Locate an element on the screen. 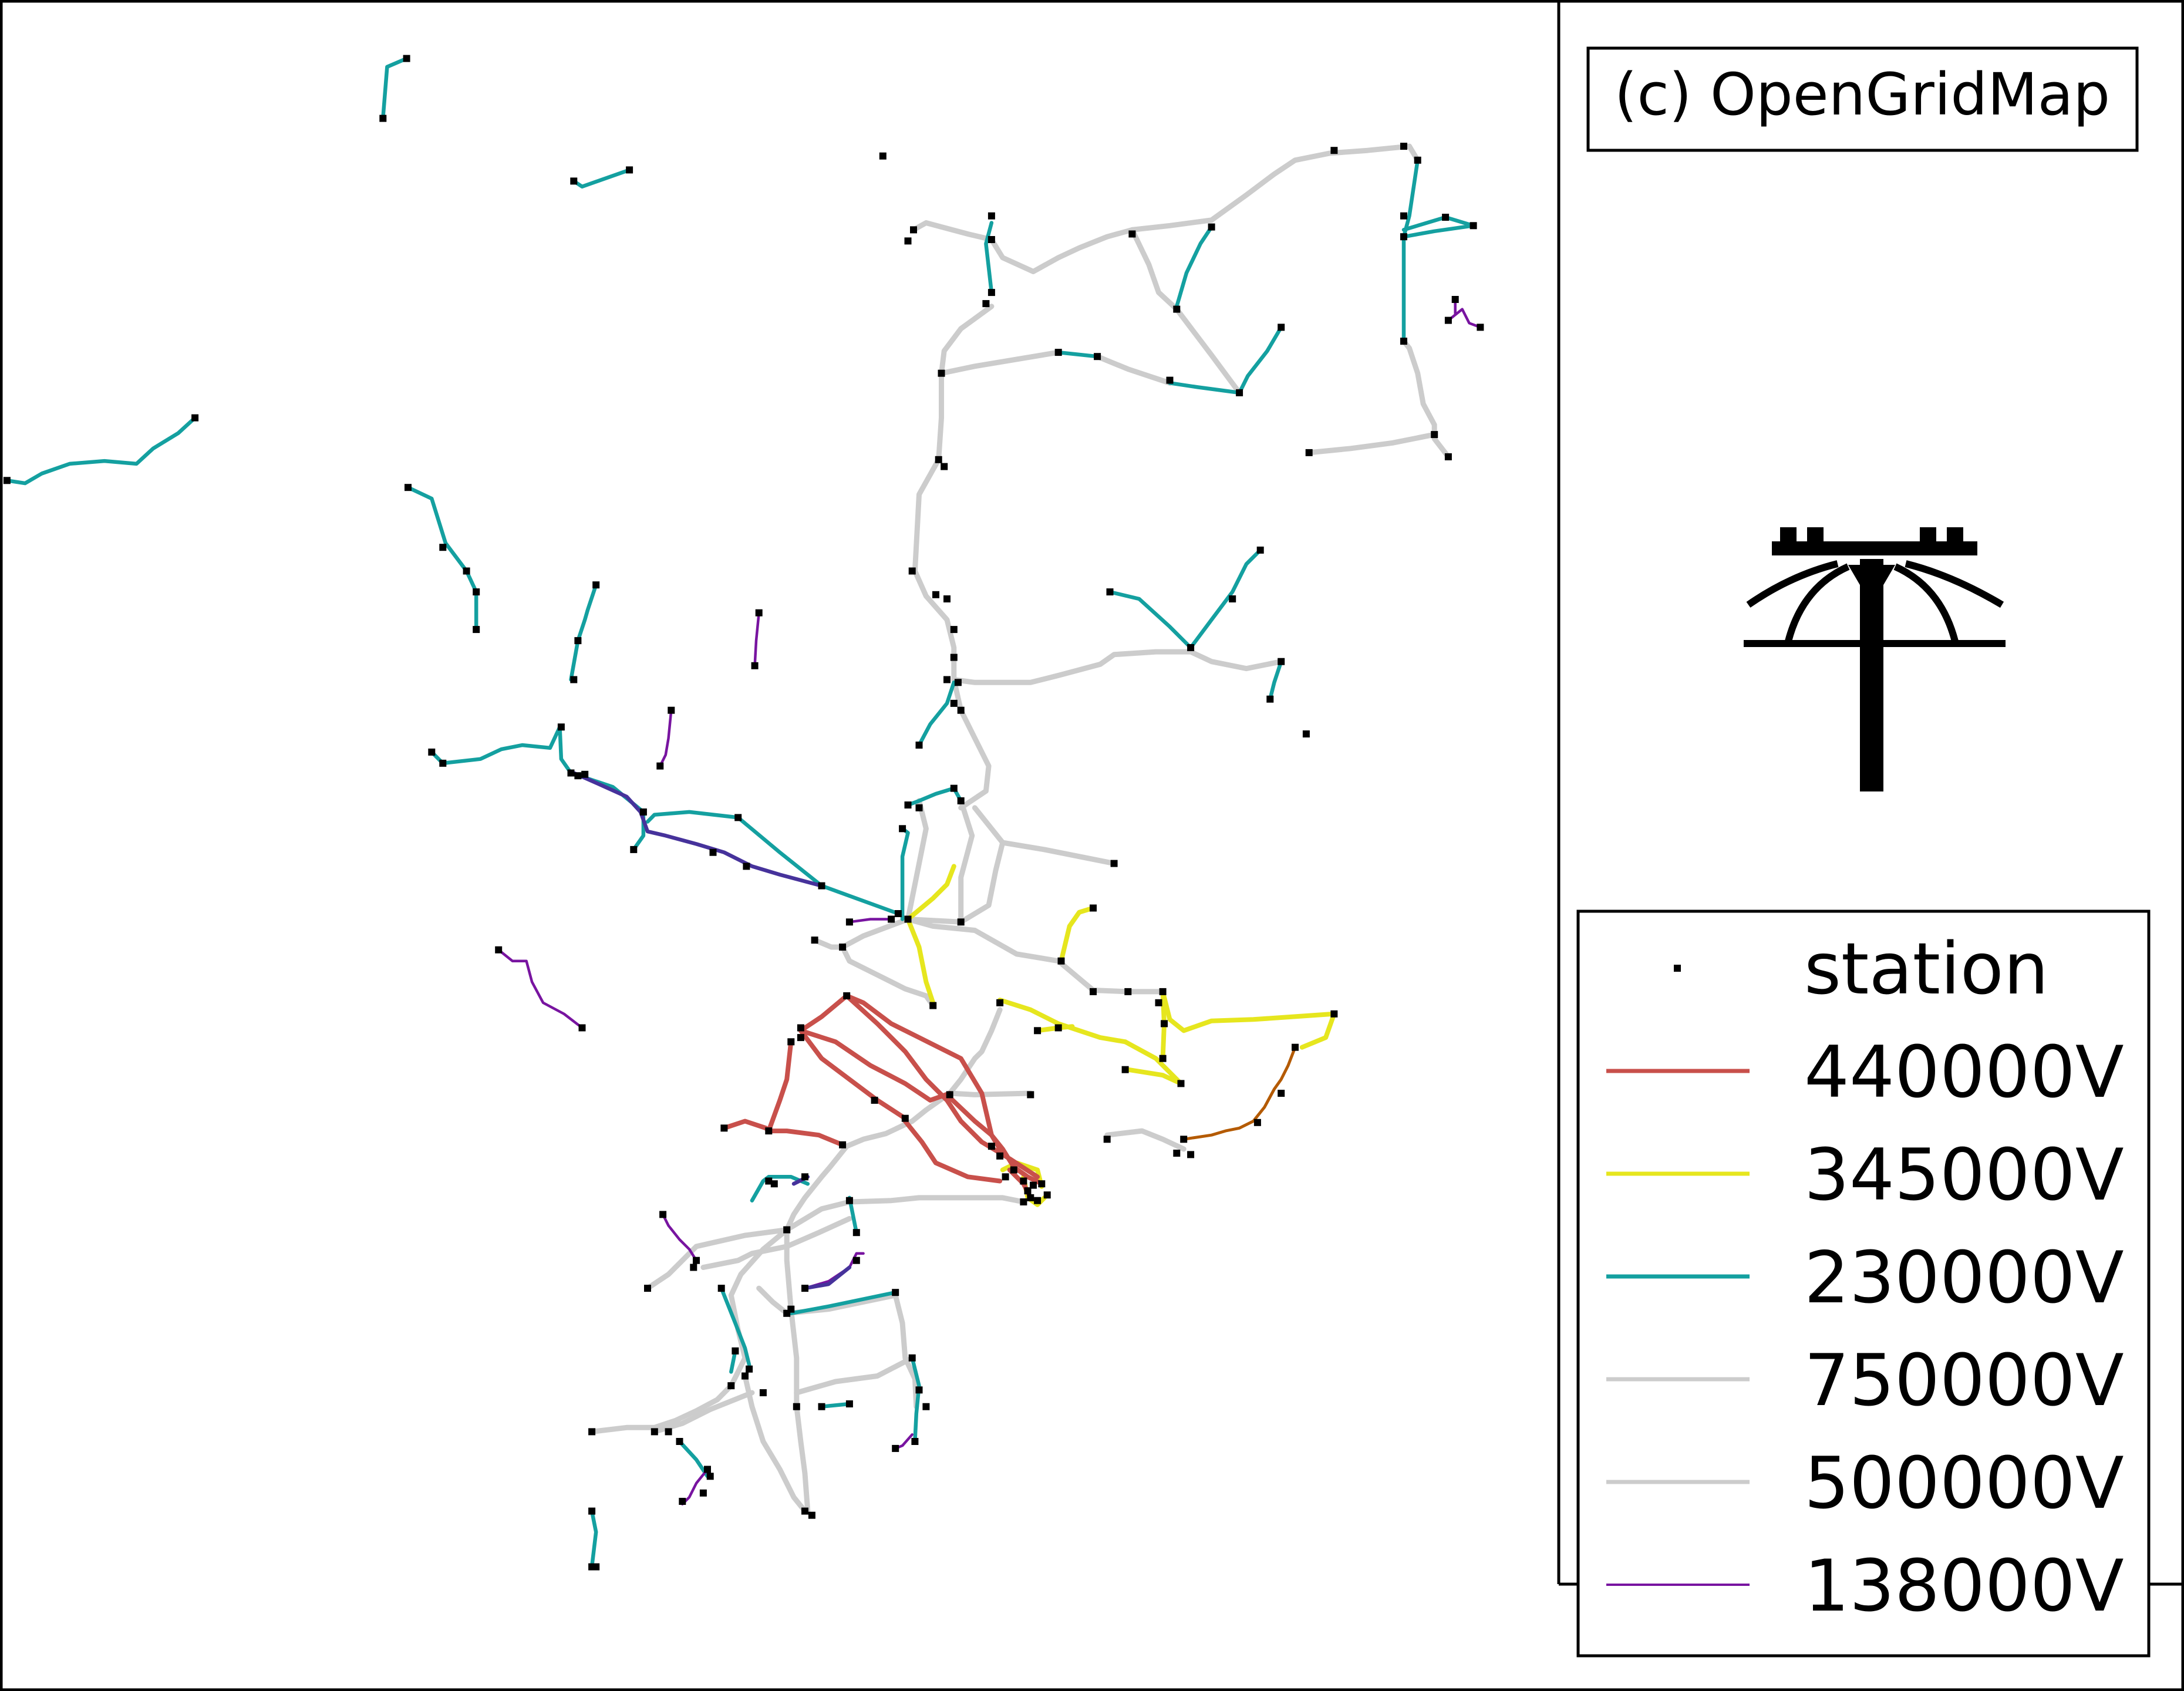 This screenshot has width=2184, height=1691. attribution-text: (c) OpenGridMap is located at coordinates (1862, 95).